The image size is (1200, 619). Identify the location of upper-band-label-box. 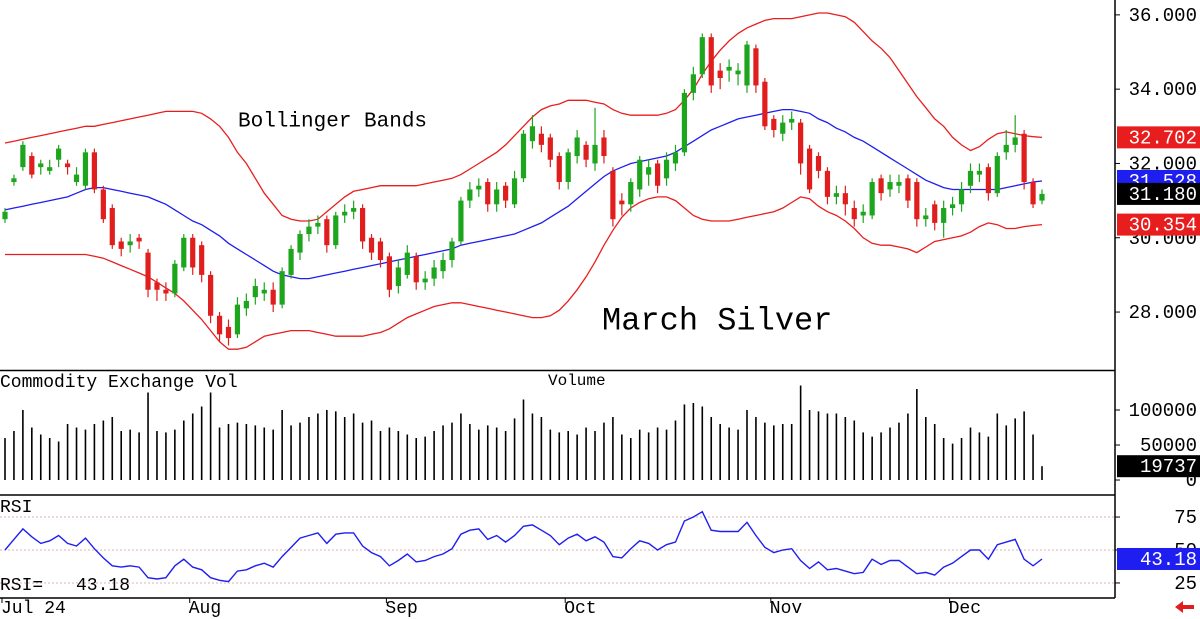
(1158, 137).